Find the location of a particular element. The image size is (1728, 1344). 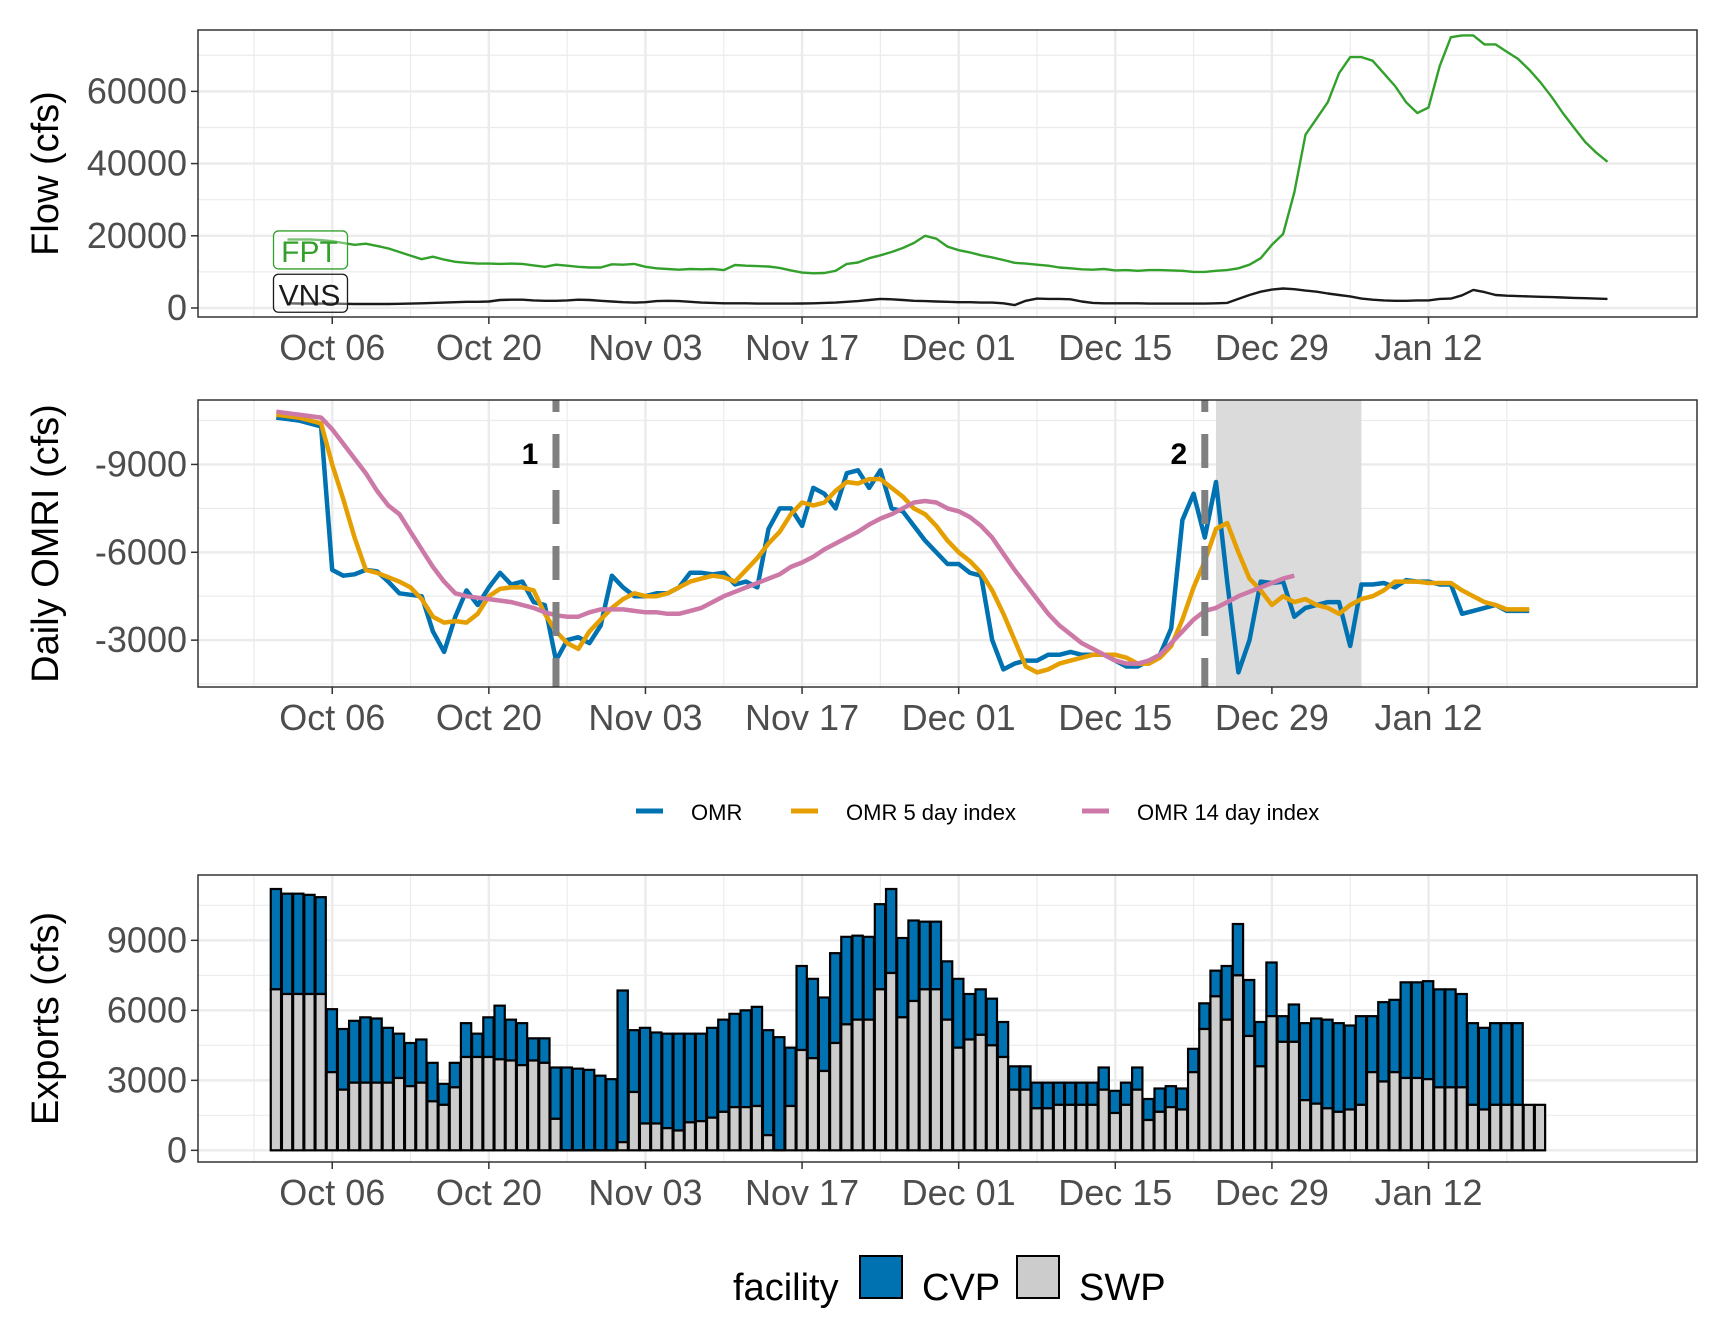

line-omr-5-day-index is located at coordinates (903, 543).